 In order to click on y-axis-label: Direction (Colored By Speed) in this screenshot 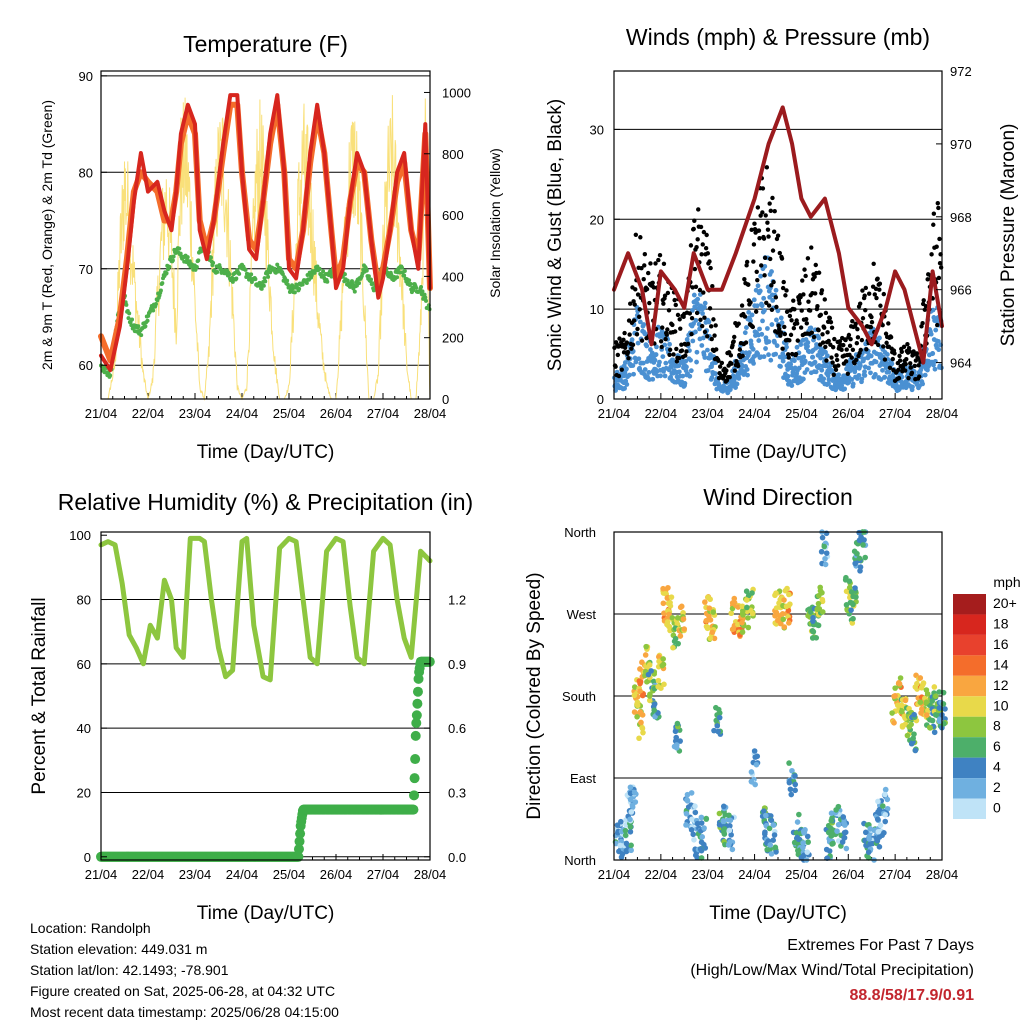, I will do `click(534, 695)`.